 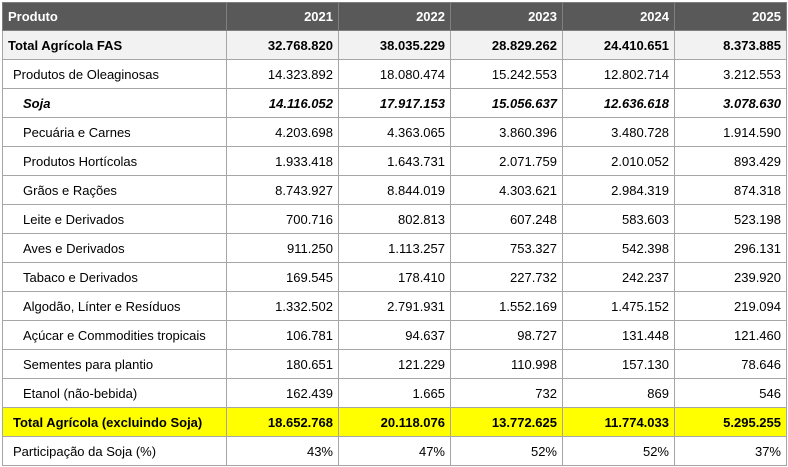 What do you see at coordinates (114, 190) in the screenshot?
I see `row-label: Grãos e Rações` at bounding box center [114, 190].